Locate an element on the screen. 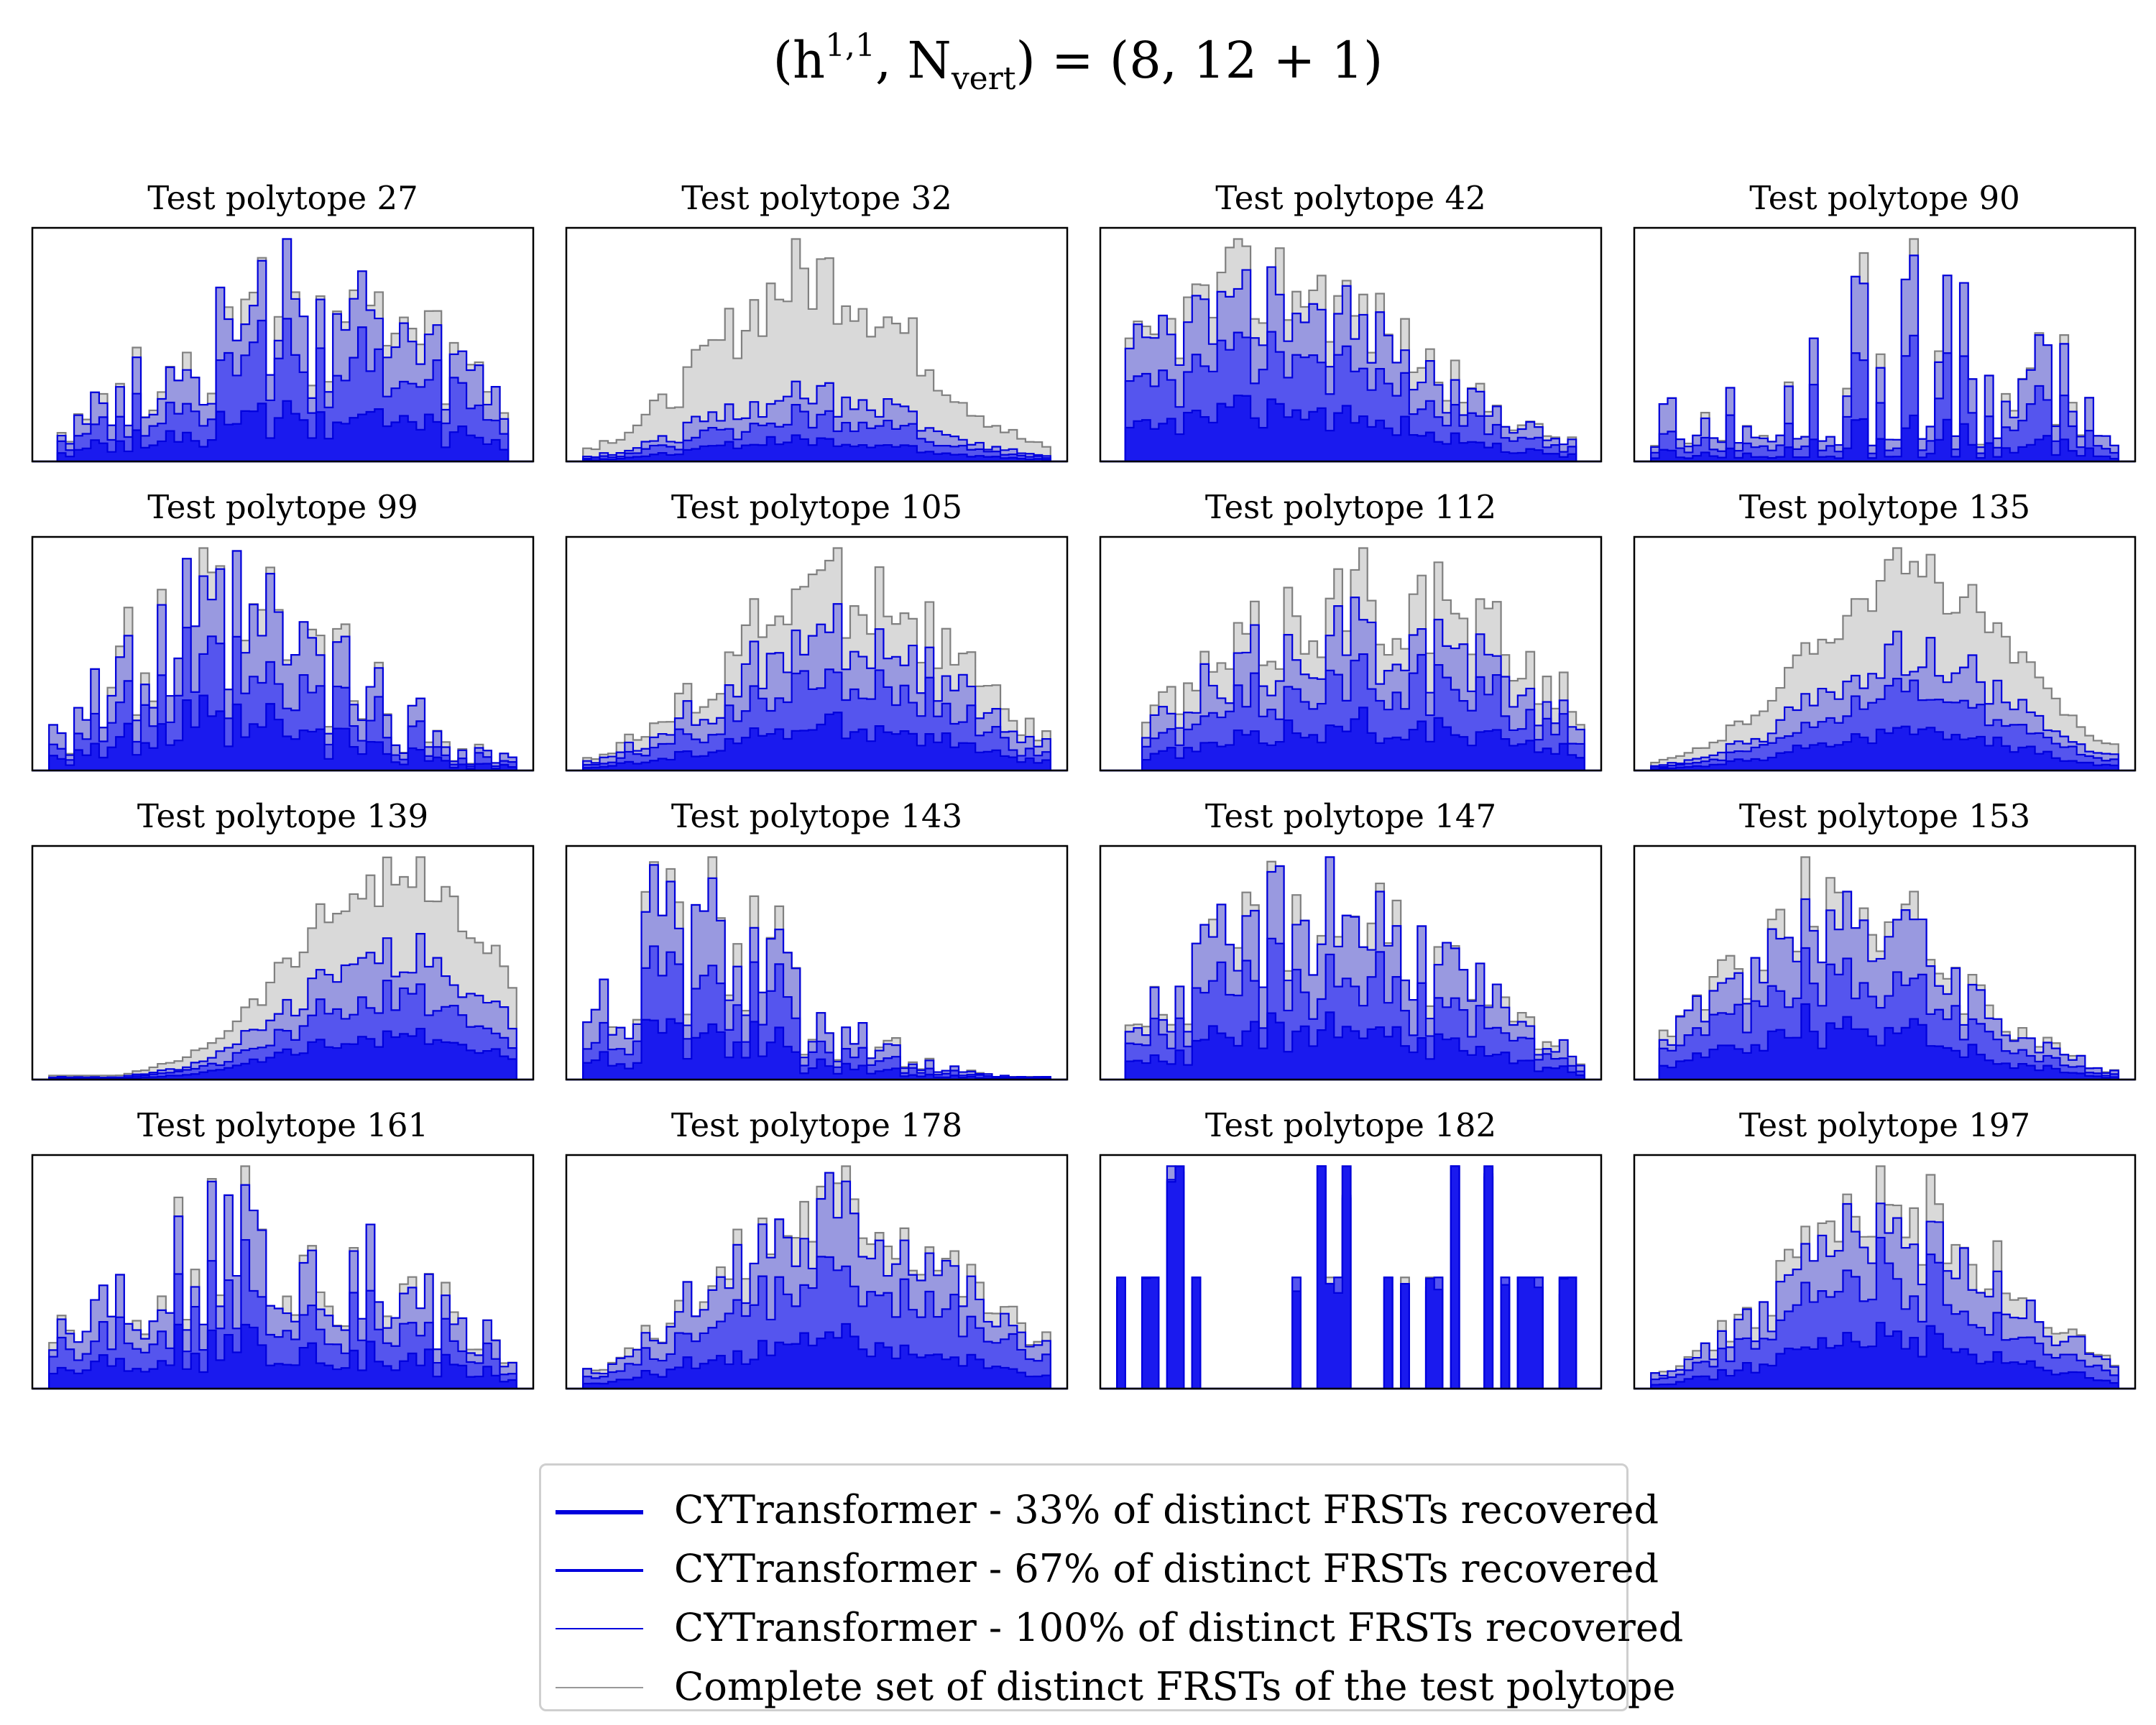  histogram-panel: Test polytope 147 is located at coordinates (1351, 939).